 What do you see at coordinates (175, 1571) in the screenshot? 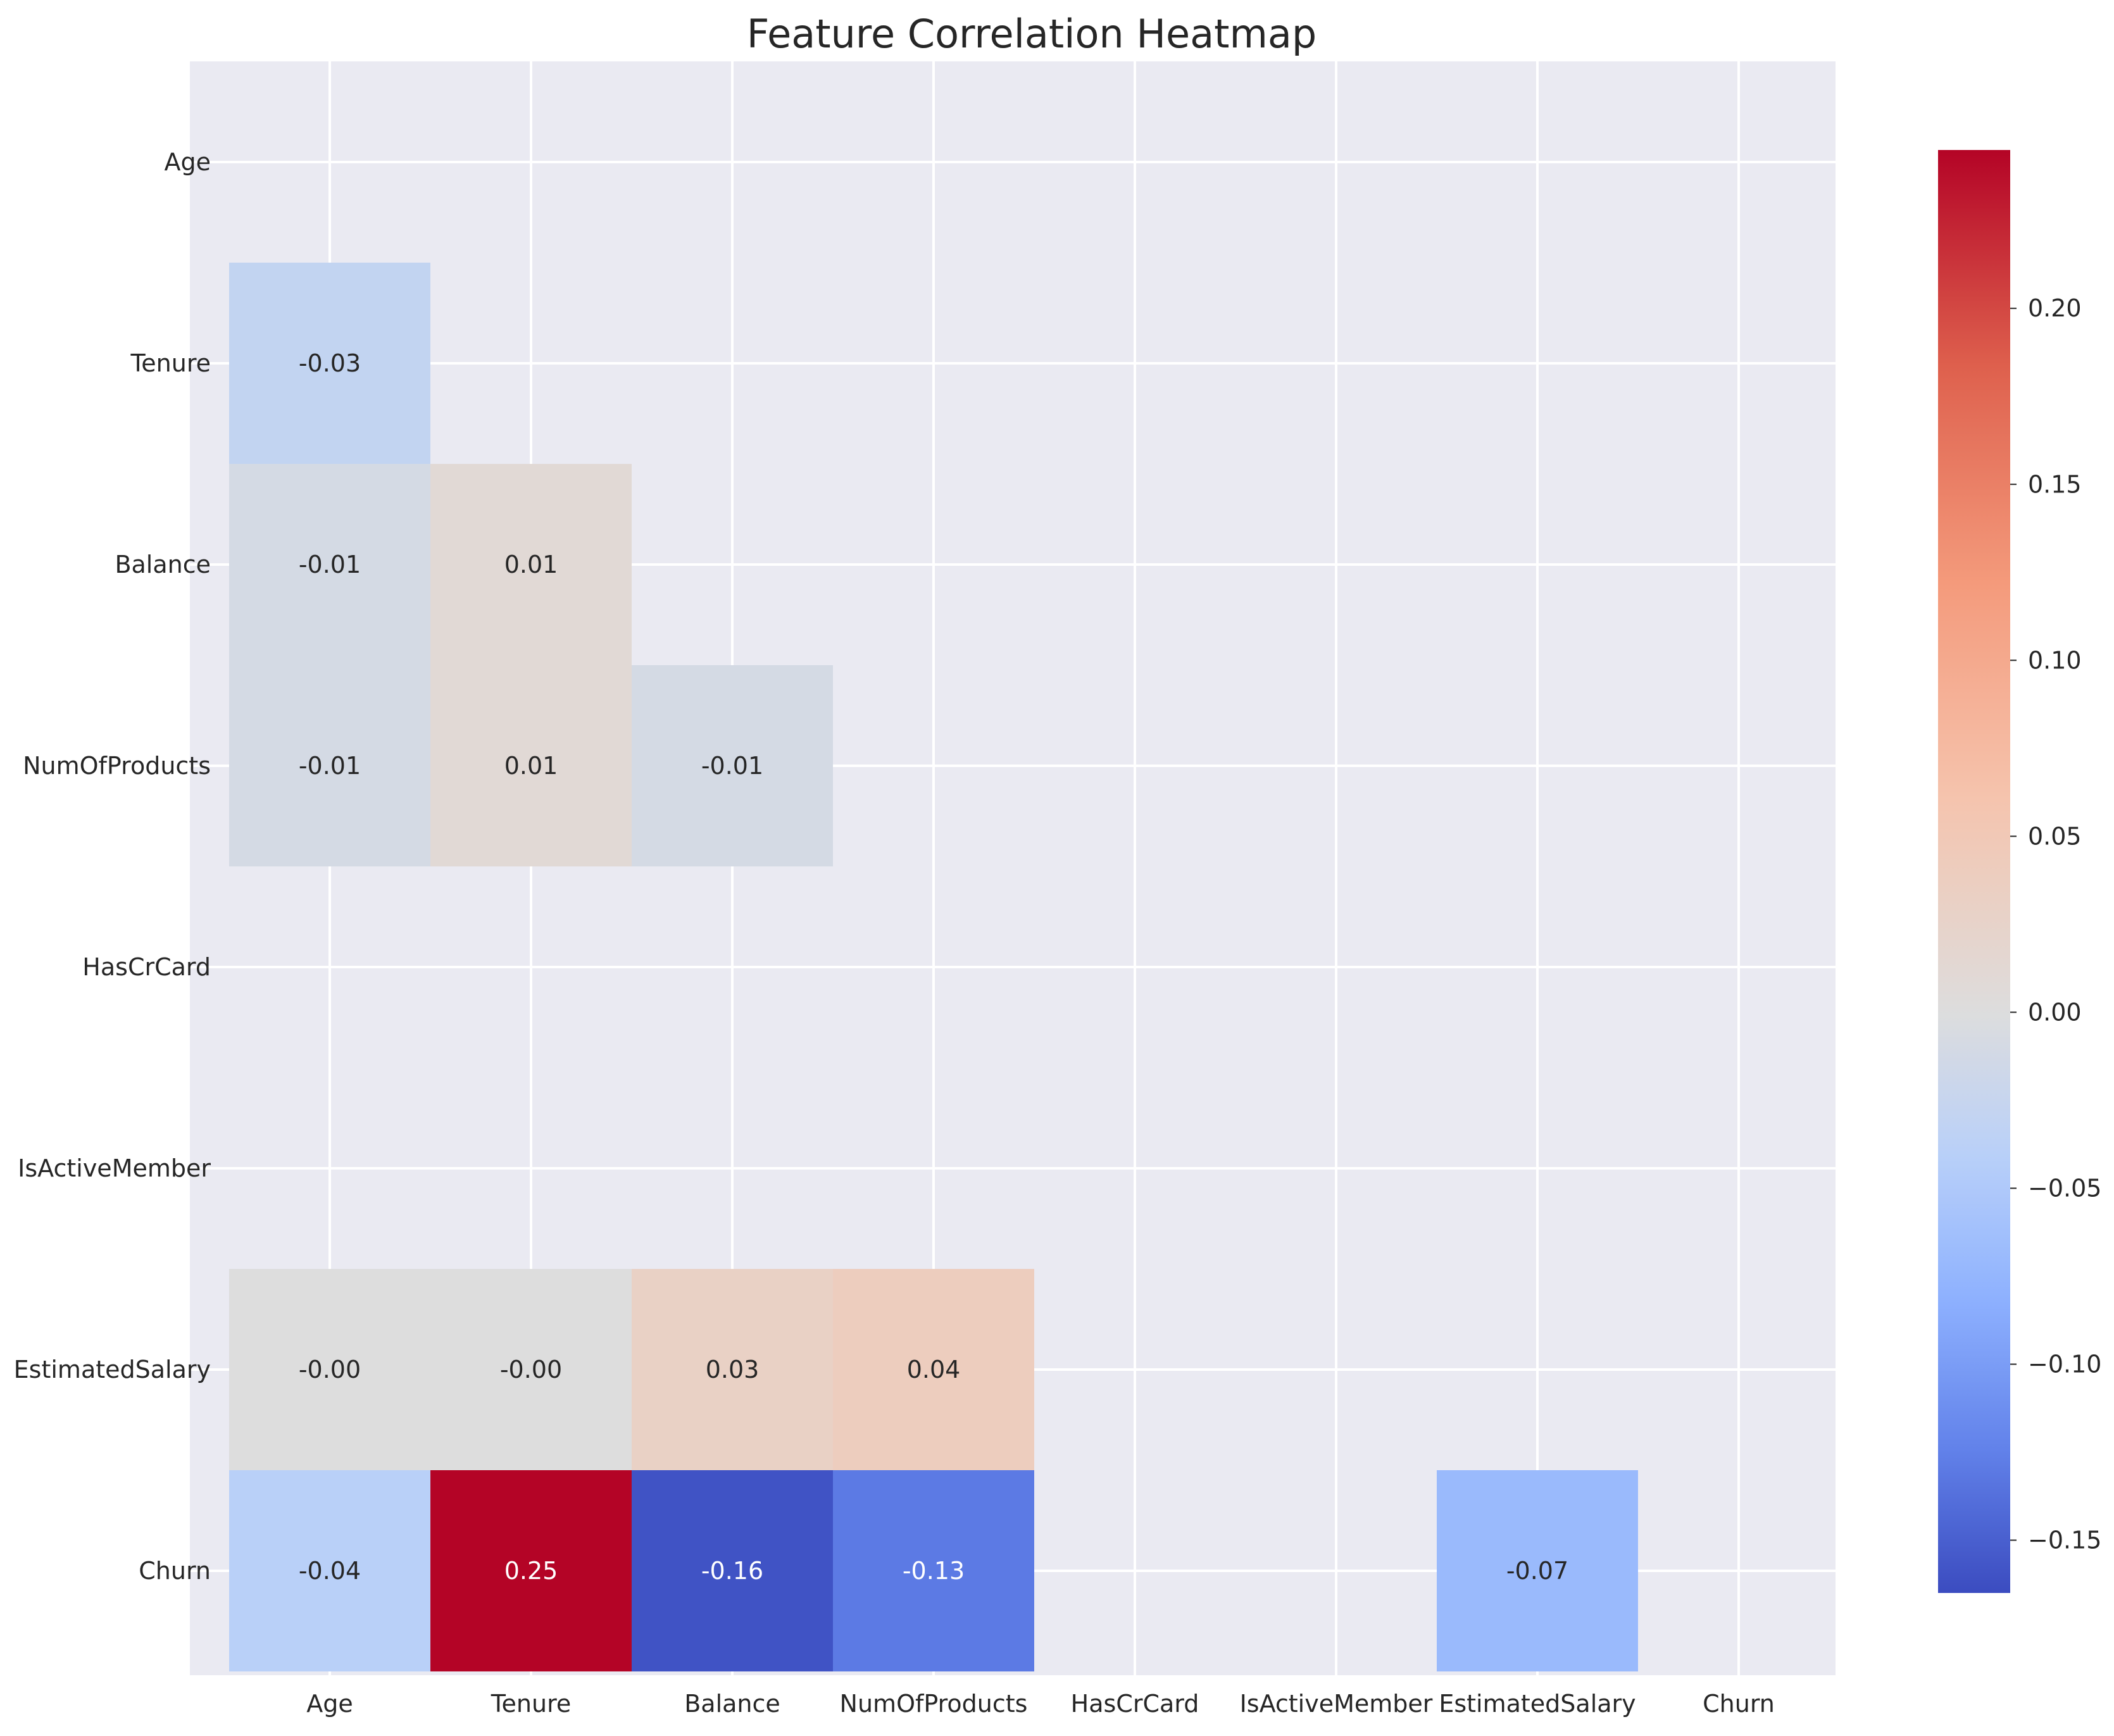
I see `y-tick-label: Churn` at bounding box center [175, 1571].